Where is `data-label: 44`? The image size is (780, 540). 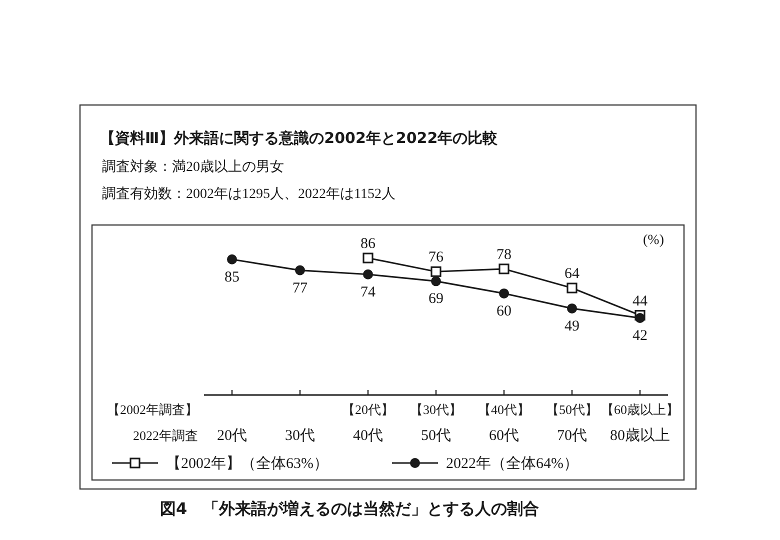
data-label: 44 is located at coordinates (640, 301).